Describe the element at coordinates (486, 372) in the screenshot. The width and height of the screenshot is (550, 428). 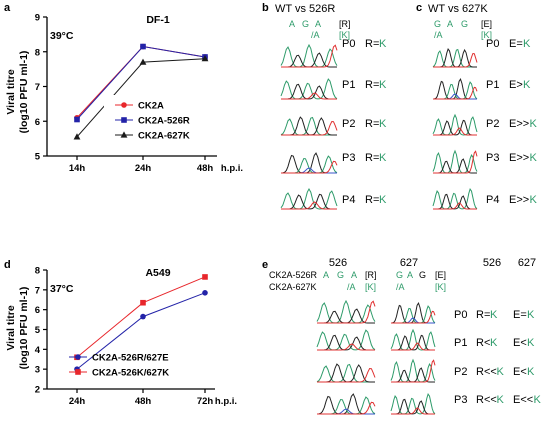
I see `ratio-label: R<<` at that location.